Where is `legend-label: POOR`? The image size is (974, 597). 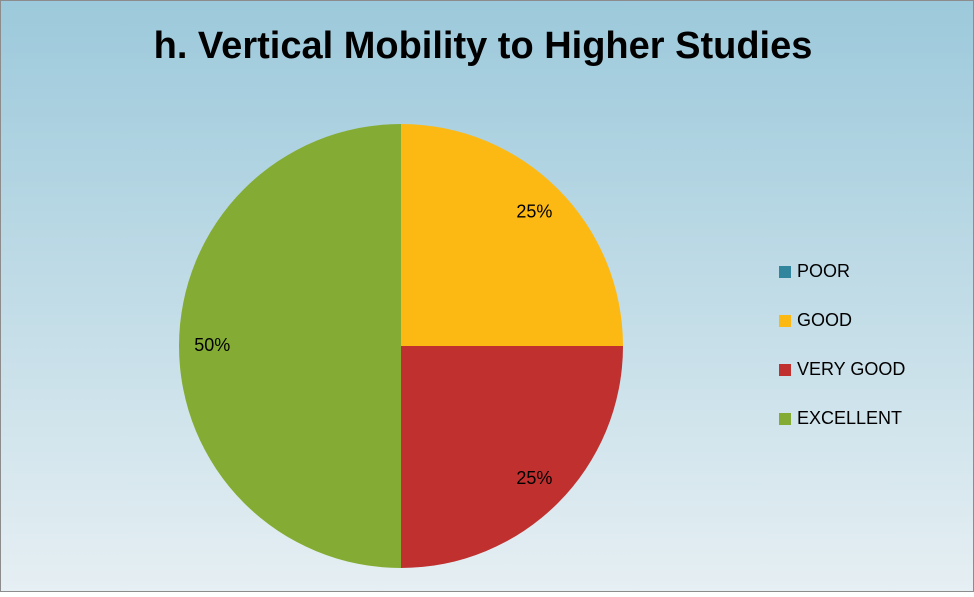 legend-label: POOR is located at coordinates (823, 271).